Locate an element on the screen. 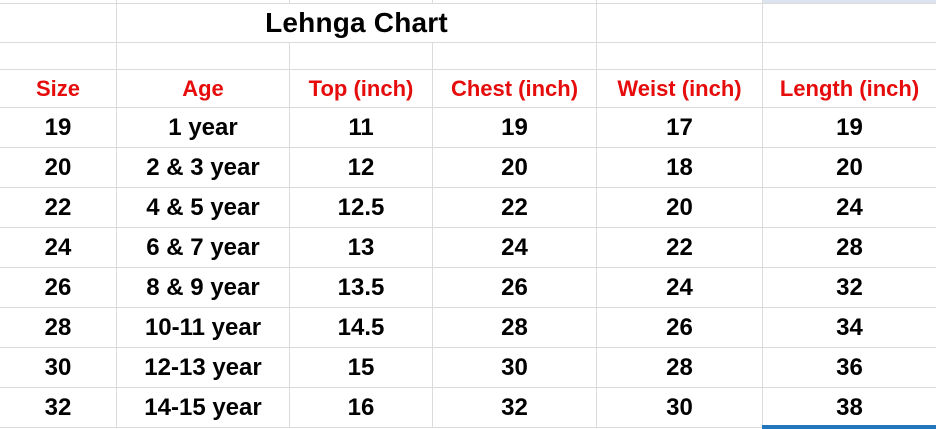  cell: 16 is located at coordinates (361, 408).